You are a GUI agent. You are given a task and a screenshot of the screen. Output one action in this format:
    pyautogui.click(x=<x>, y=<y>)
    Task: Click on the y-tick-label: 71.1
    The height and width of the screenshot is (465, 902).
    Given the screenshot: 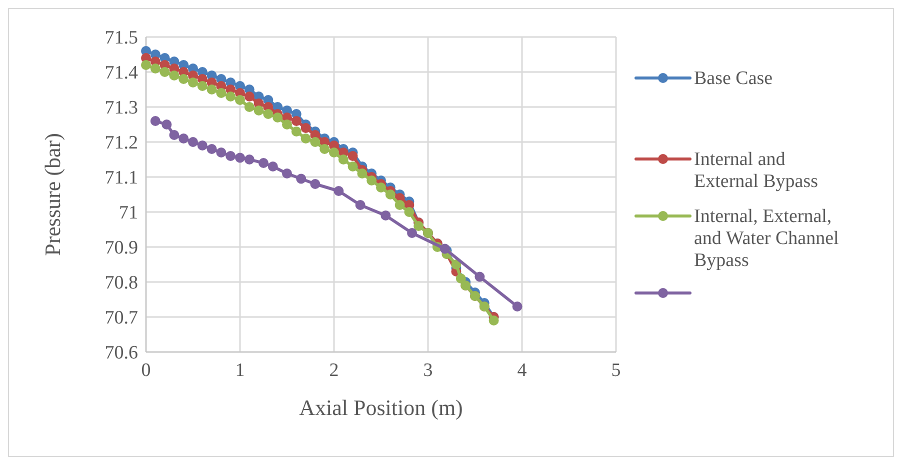 What is the action you would take?
    pyautogui.click(x=121, y=178)
    